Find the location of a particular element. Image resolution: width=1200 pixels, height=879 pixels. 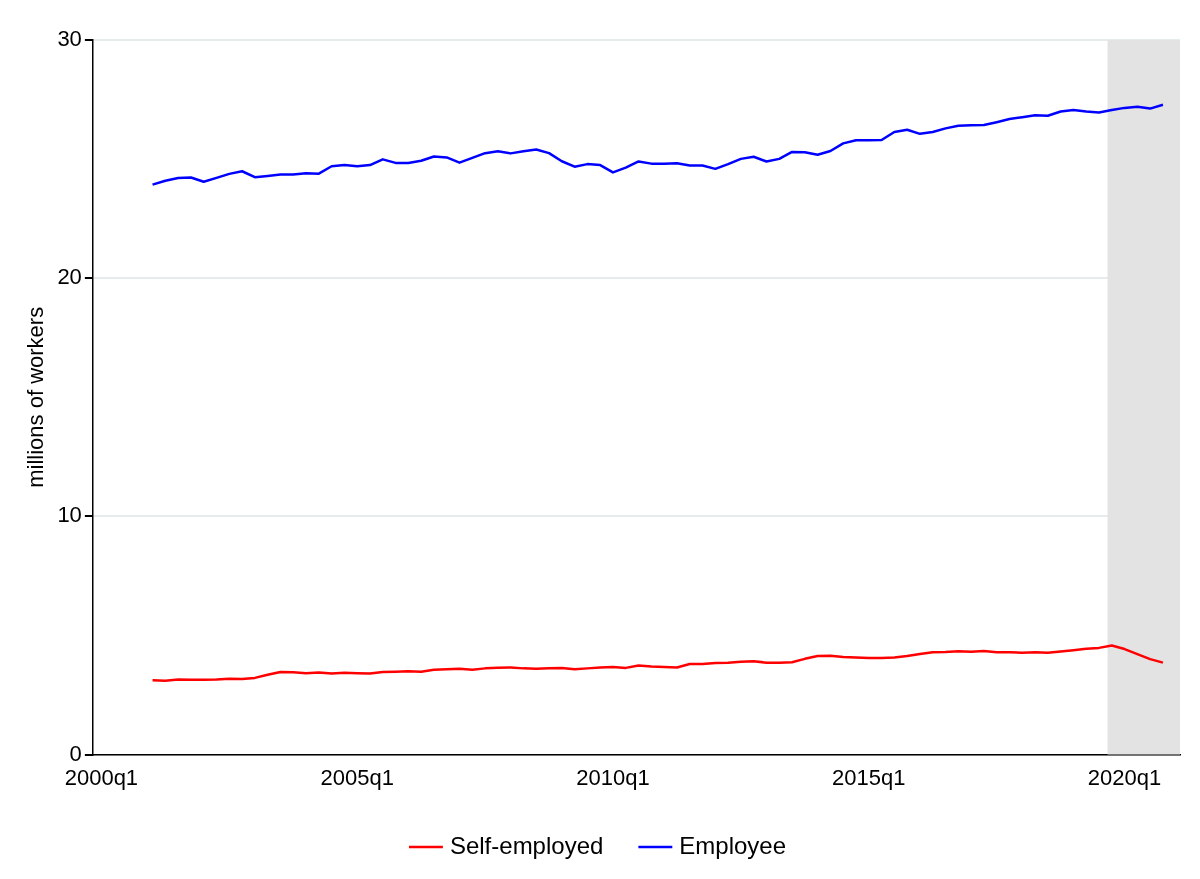

x-tick-label: 2000q1 is located at coordinates (101, 777).